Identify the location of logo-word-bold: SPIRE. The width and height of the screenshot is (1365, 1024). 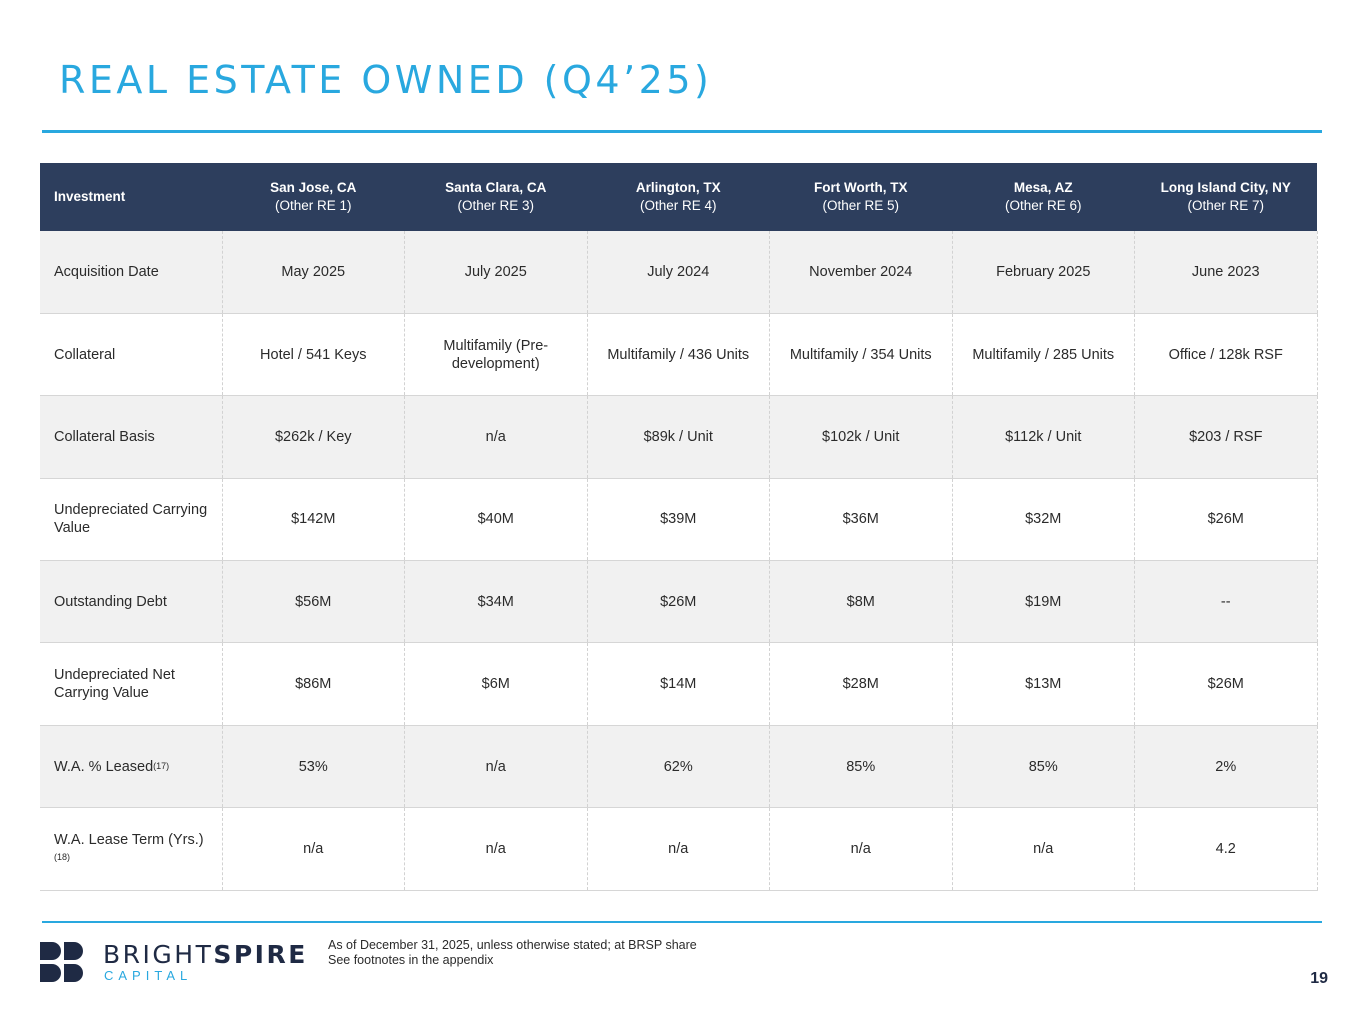
(260, 954).